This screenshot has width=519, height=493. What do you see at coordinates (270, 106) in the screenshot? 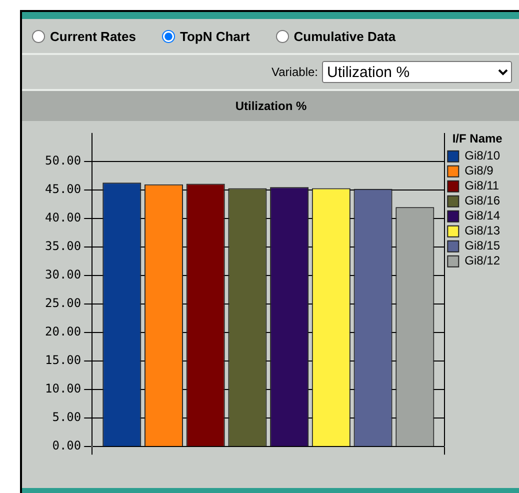
I see `chart-title: Utilization %` at bounding box center [270, 106].